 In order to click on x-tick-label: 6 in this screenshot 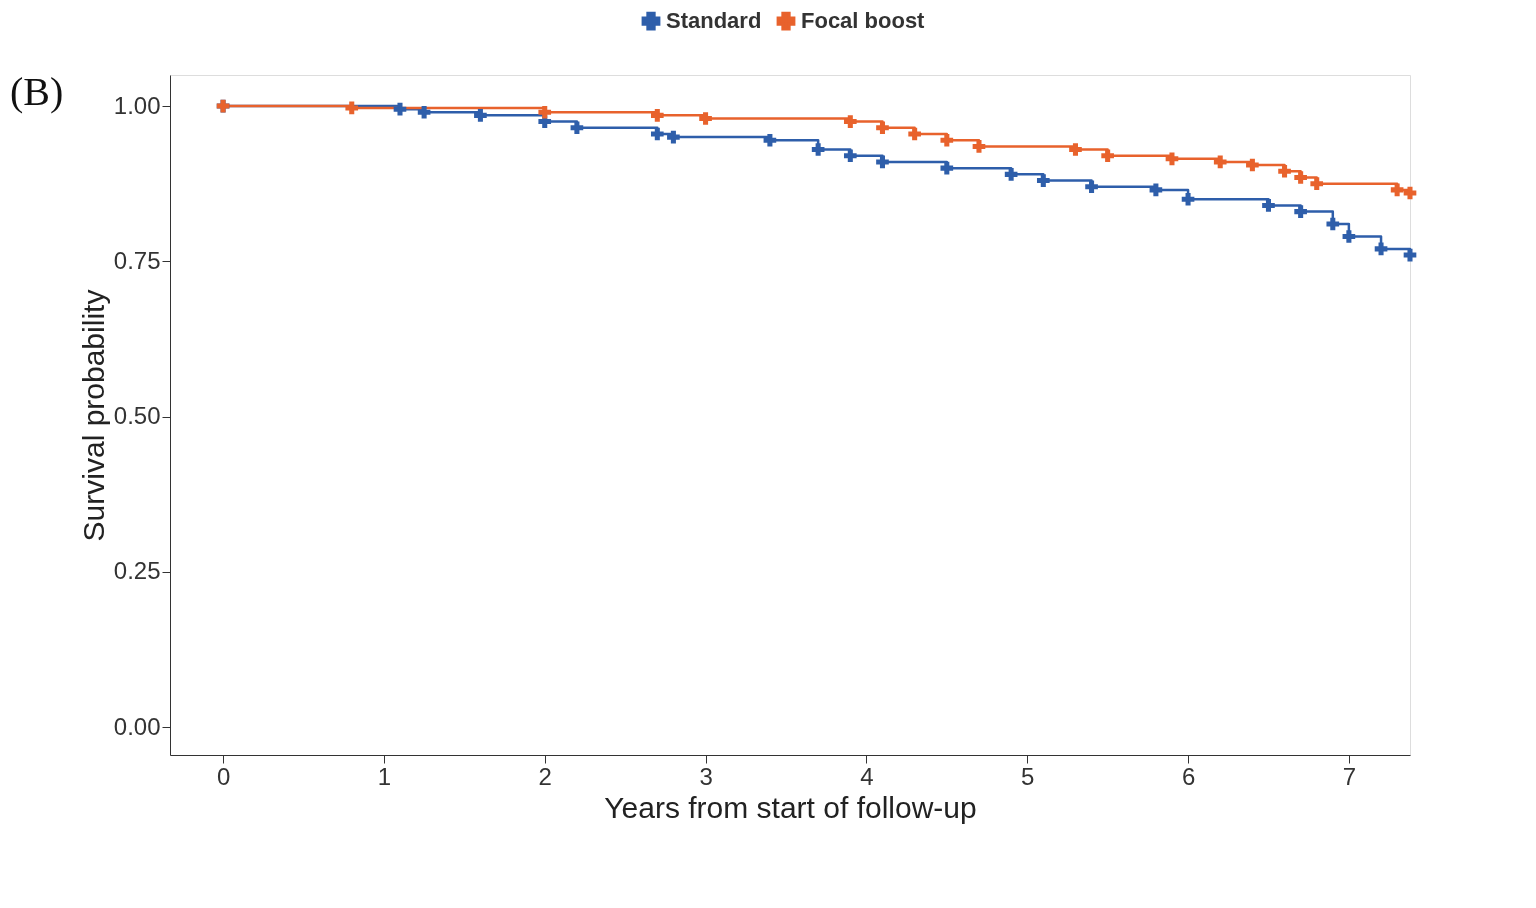, I will do `click(1188, 776)`.